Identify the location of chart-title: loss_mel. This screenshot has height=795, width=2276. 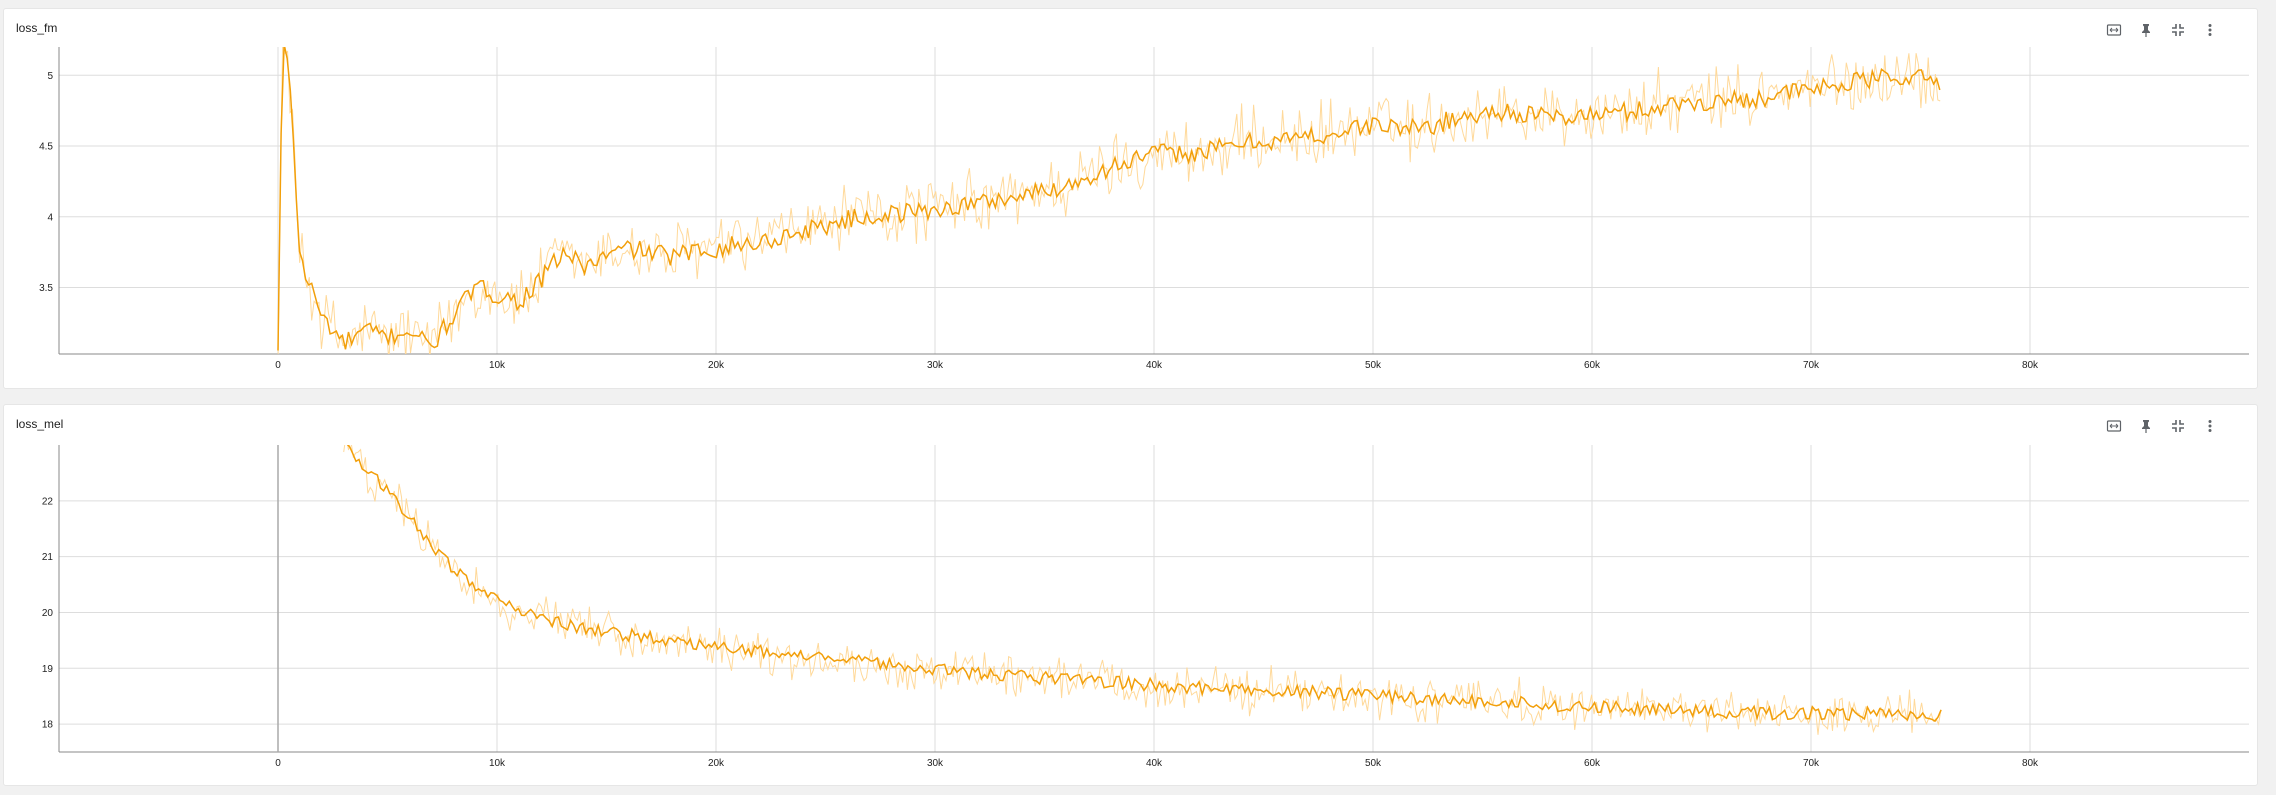
(40, 424).